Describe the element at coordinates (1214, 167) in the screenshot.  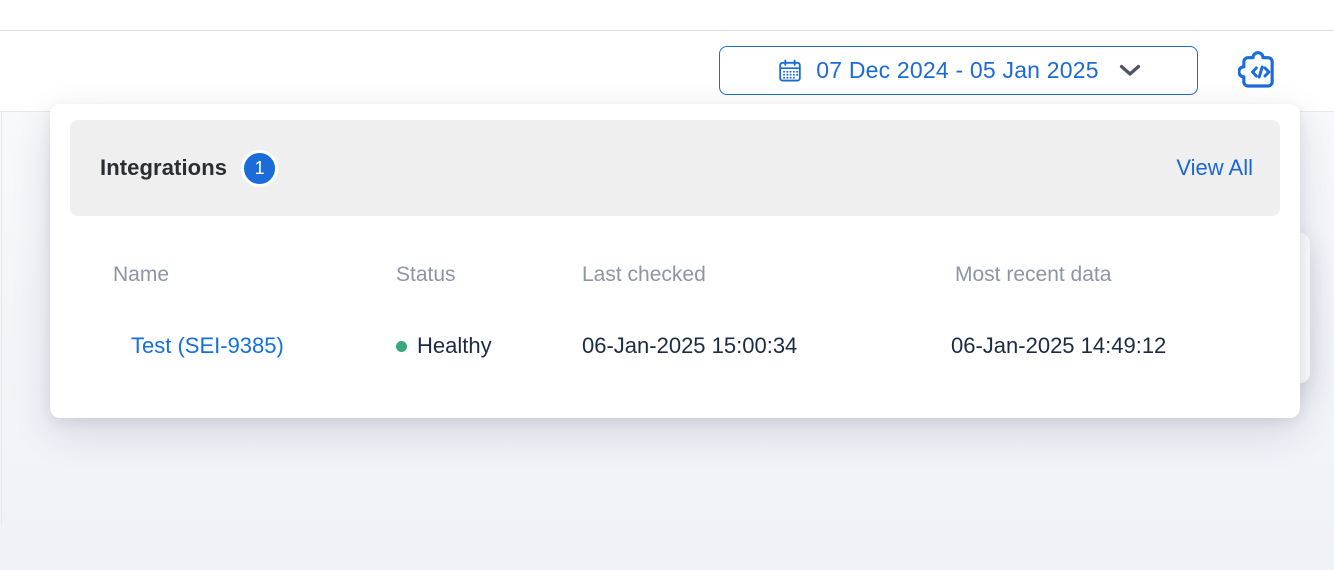
I see `view-all-link: View All` at that location.